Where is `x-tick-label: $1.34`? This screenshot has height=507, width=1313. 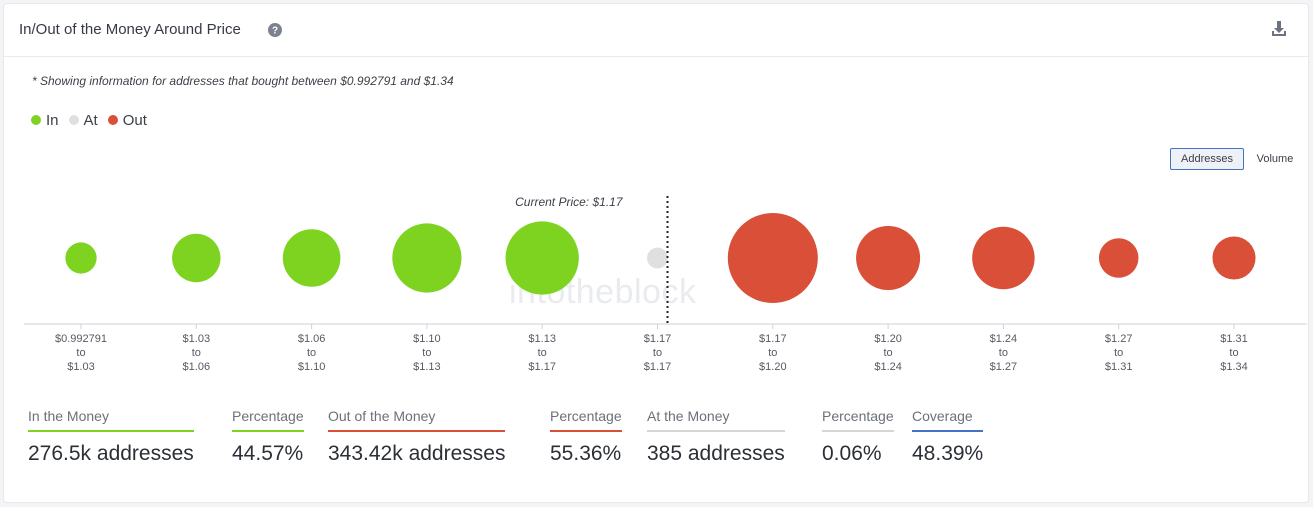
x-tick-label: $1.34 is located at coordinates (1234, 367).